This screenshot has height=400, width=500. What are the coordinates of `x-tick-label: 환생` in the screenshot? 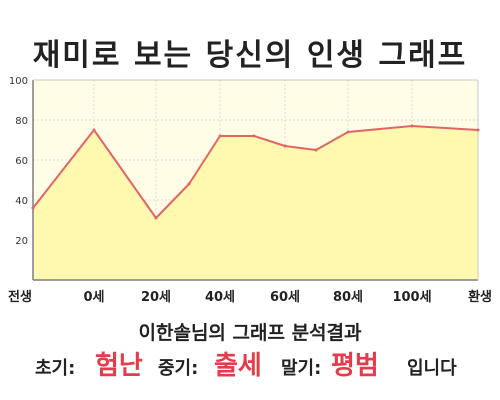 It's located at (480, 297).